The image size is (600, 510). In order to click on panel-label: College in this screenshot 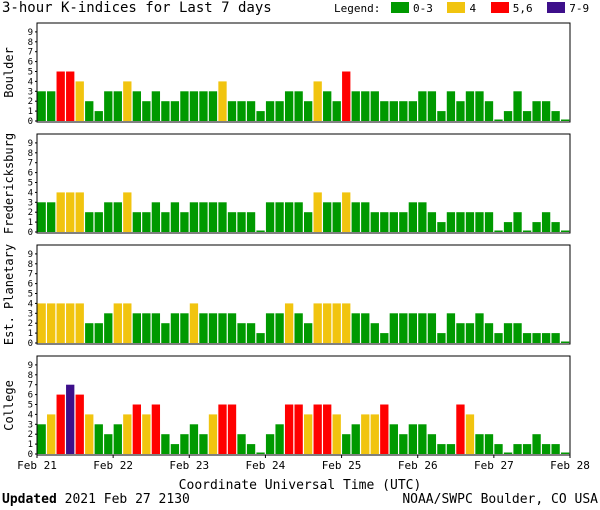, I will do `click(9, 405)`.